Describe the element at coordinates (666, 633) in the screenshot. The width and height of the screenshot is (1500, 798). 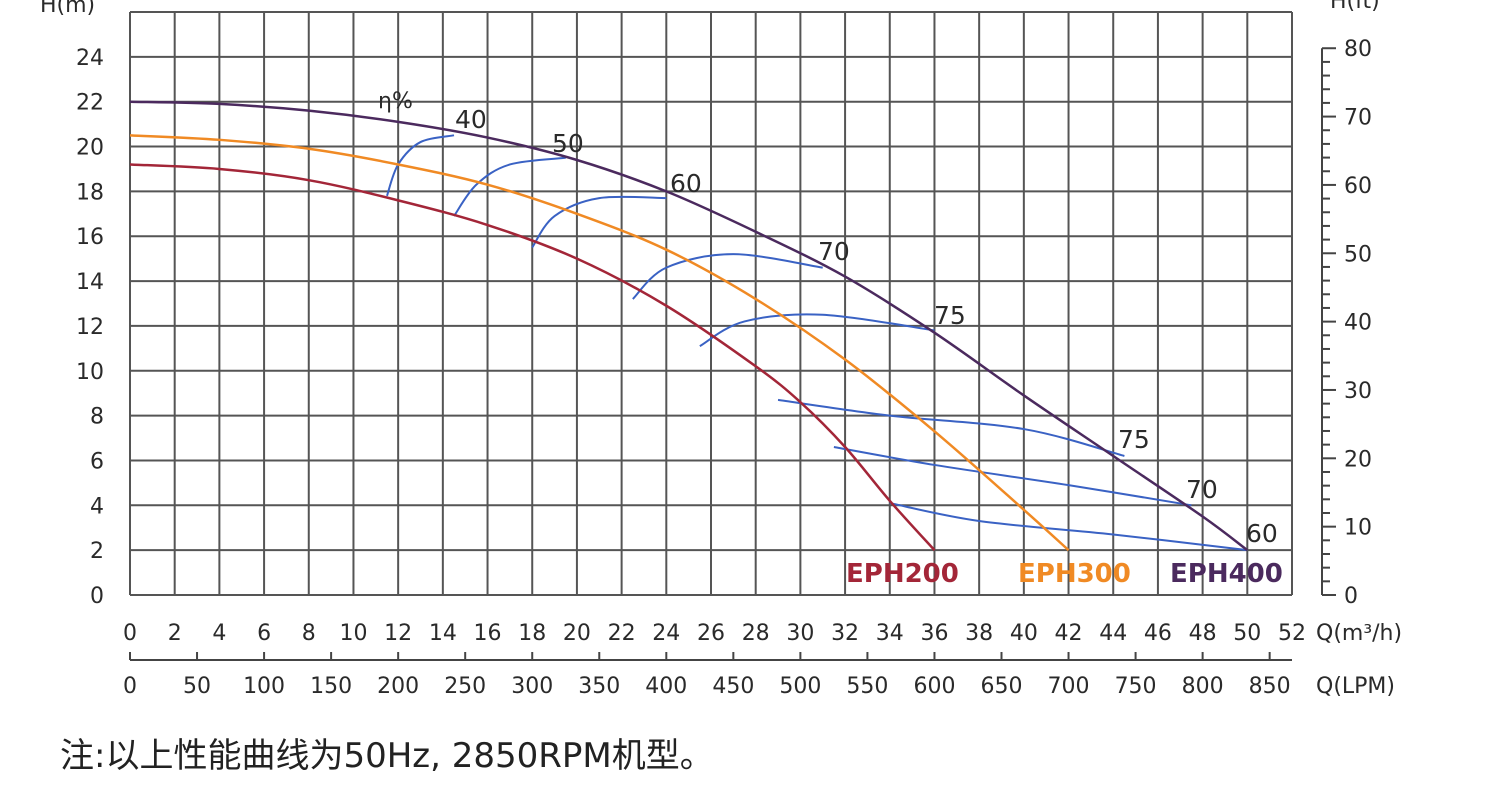
I see `x-tick-label: 24` at that location.